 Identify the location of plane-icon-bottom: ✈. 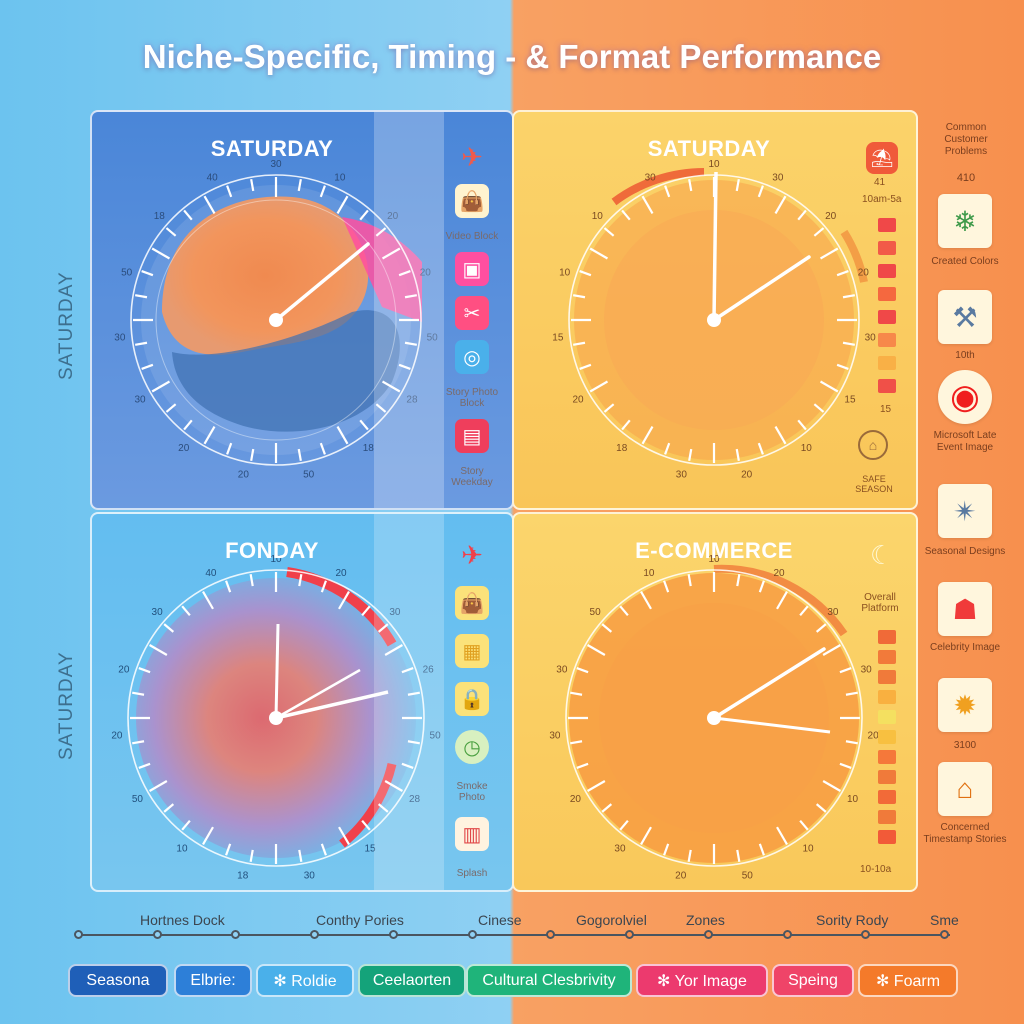
(472, 554).